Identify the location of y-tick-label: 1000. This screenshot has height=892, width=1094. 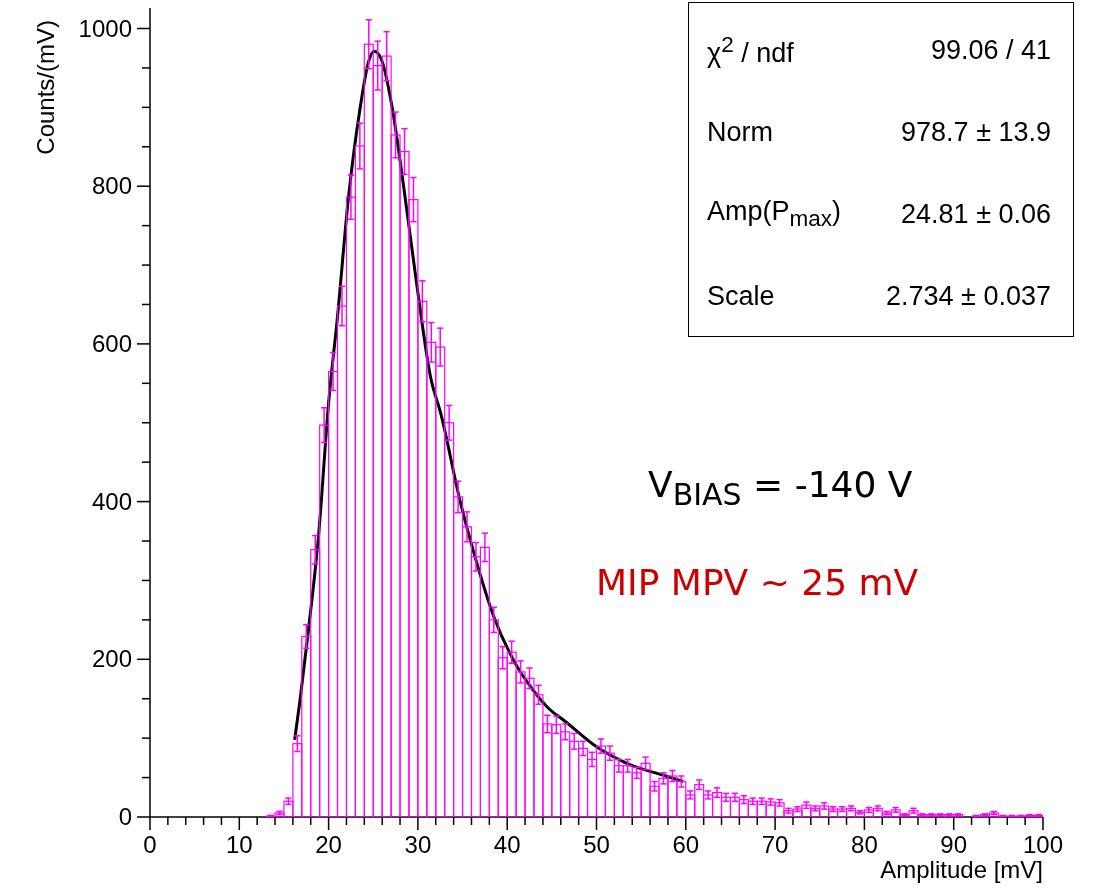
(105, 28).